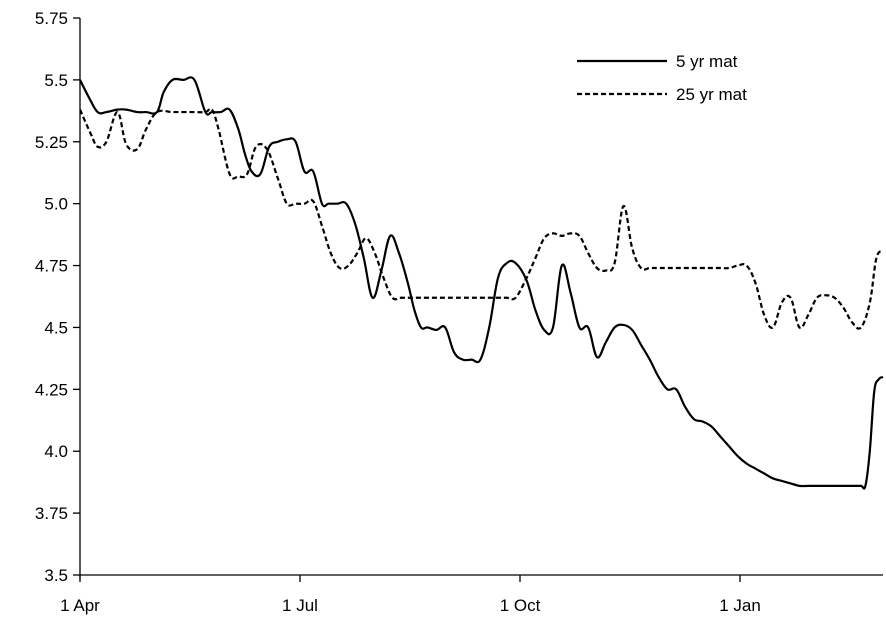  Describe the element at coordinates (51, 266) in the screenshot. I see `y-tick-label: 4.75` at that location.